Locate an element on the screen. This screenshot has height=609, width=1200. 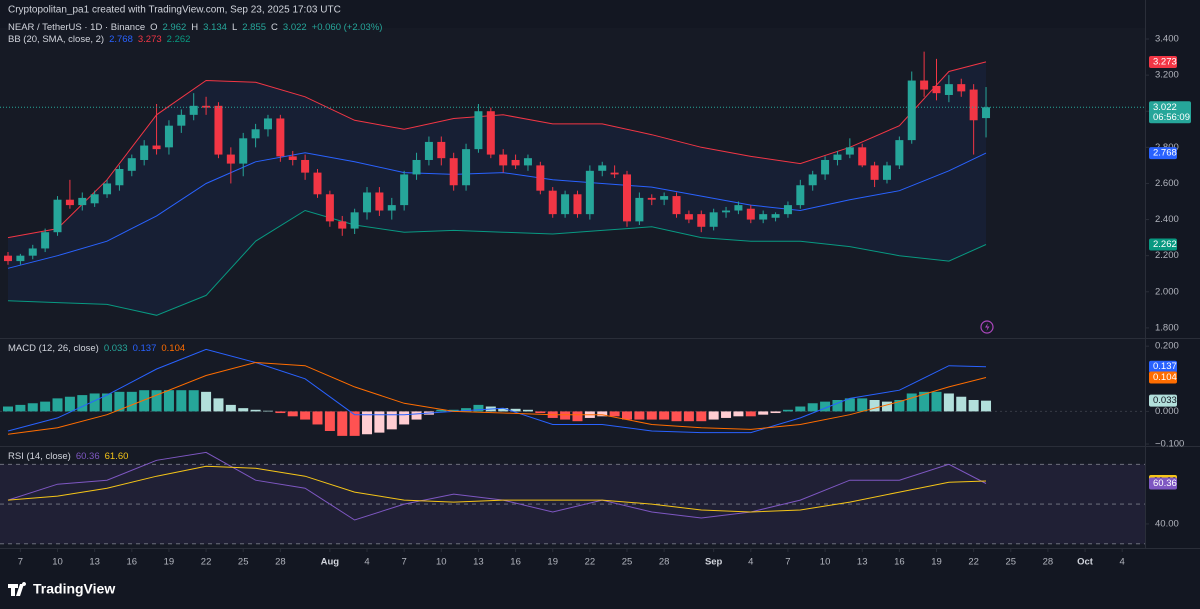
alert-bolt is located at coordinates (987, 327).